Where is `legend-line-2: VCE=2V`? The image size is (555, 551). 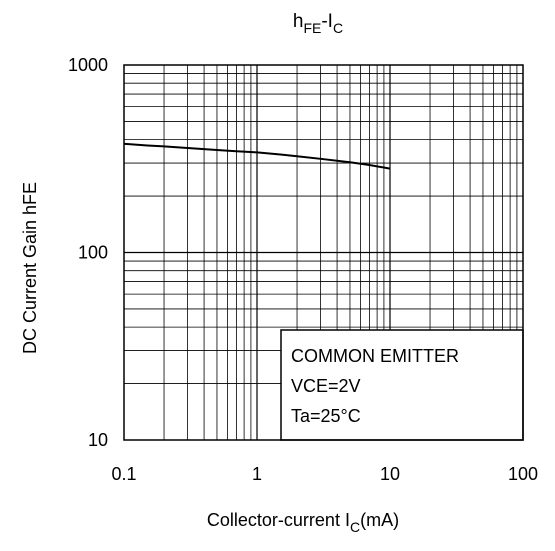
legend-line-2: VCE=2V is located at coordinates (326, 386).